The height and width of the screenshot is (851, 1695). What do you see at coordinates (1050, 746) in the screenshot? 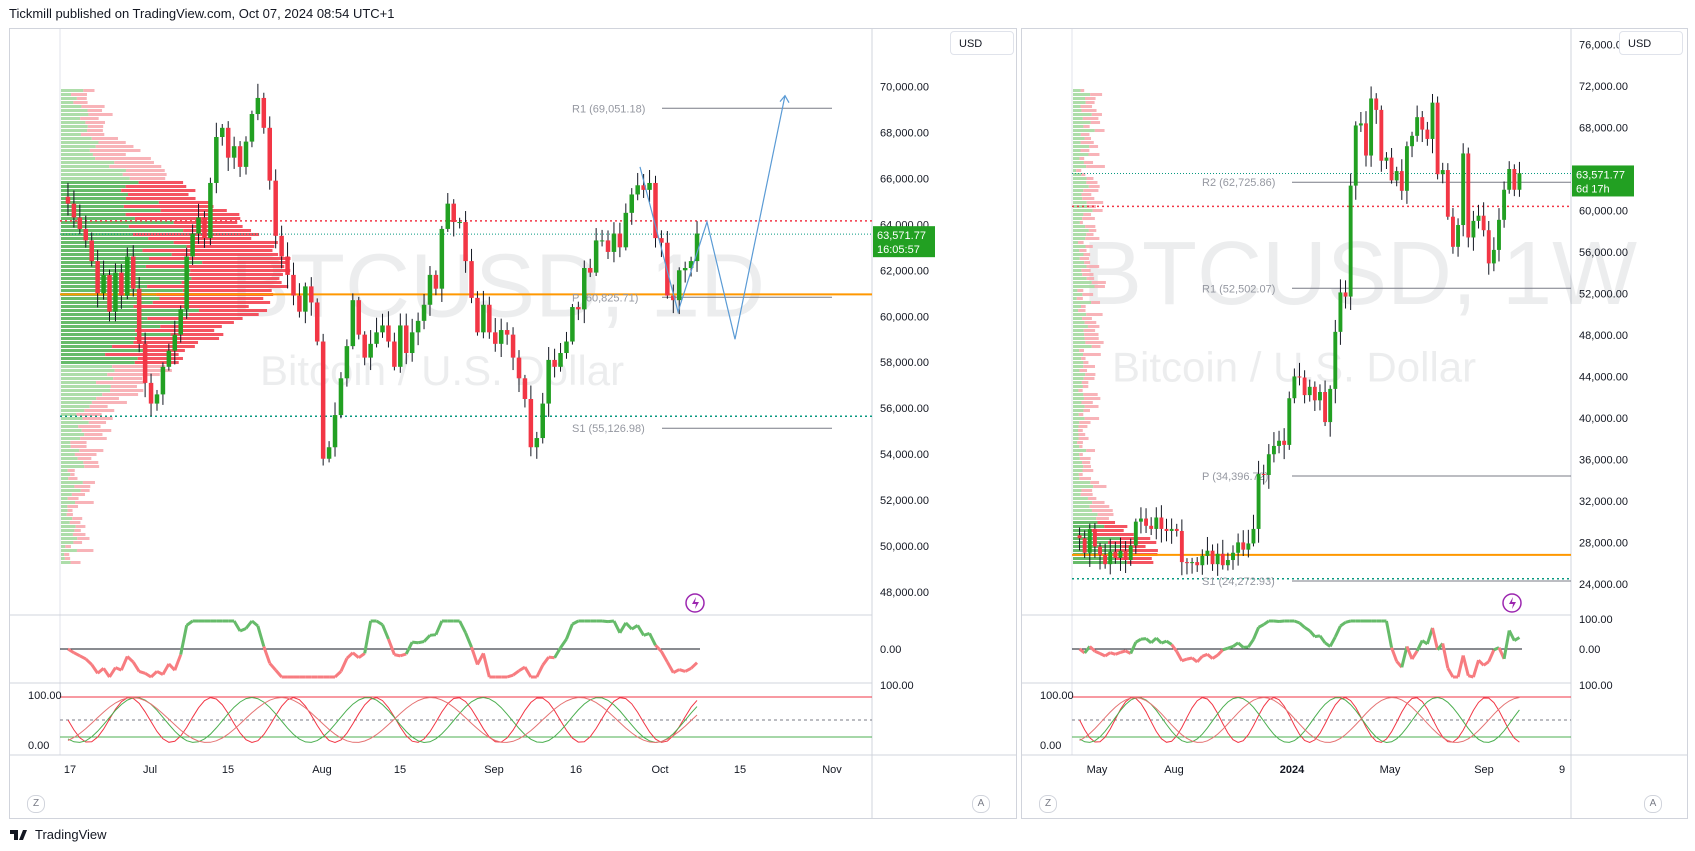
I see `stoch-tick-label: 0.00` at bounding box center [1050, 746].